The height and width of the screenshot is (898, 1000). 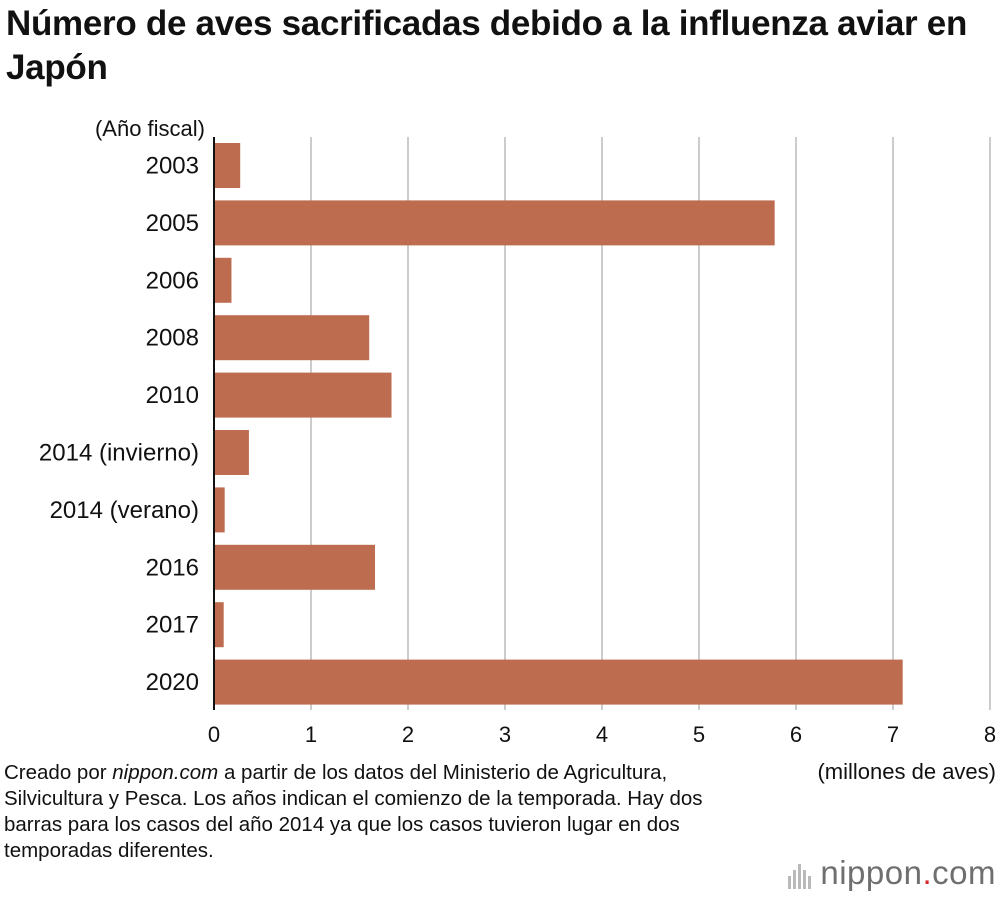 What do you see at coordinates (124, 510) in the screenshot?
I see `y-category-label: 2014 (verano)` at bounding box center [124, 510].